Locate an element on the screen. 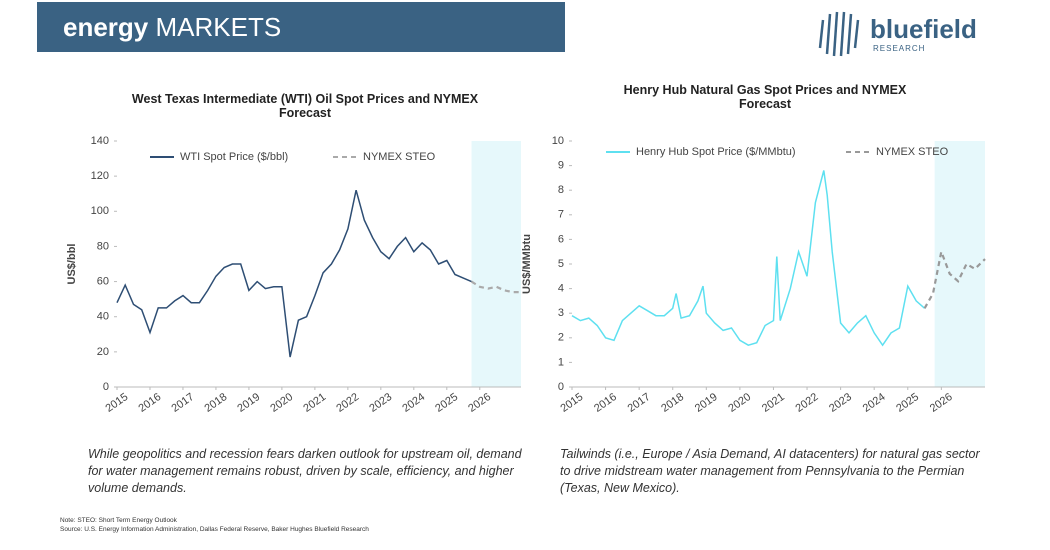 This screenshot has height=550, width=1050. header-bold: energy is located at coordinates (106, 27).